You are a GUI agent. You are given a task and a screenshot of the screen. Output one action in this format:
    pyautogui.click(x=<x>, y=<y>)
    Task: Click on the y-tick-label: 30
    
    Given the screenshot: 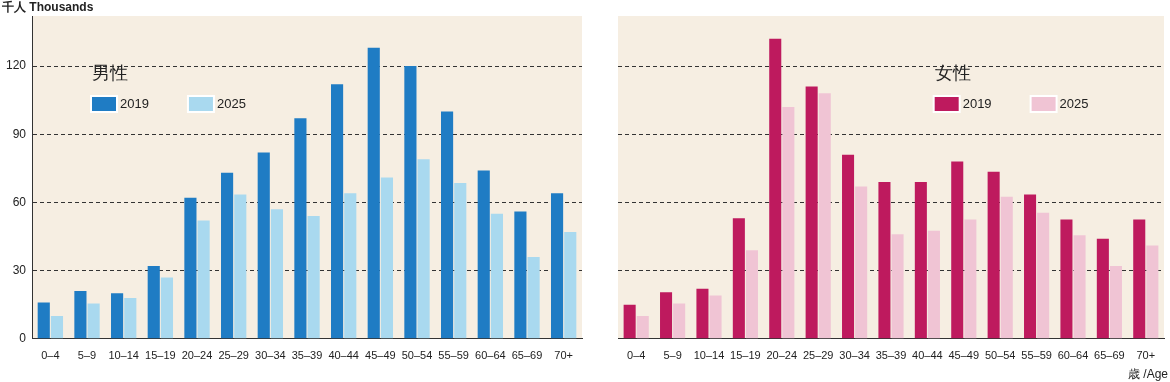 What is the action you would take?
    pyautogui.click(x=19, y=269)
    